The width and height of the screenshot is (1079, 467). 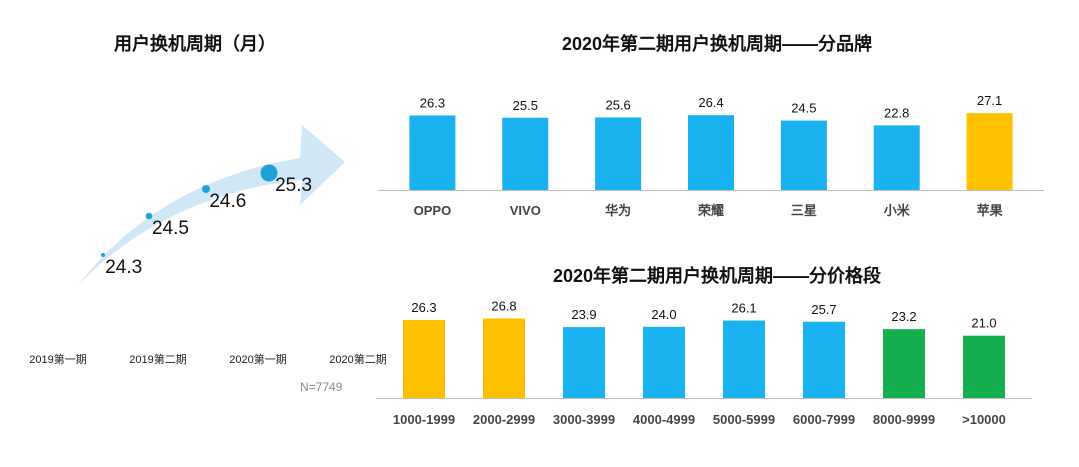 I want to click on price-chart-title: 2020年第二期用户换机周期——分价格段, so click(x=717, y=275).